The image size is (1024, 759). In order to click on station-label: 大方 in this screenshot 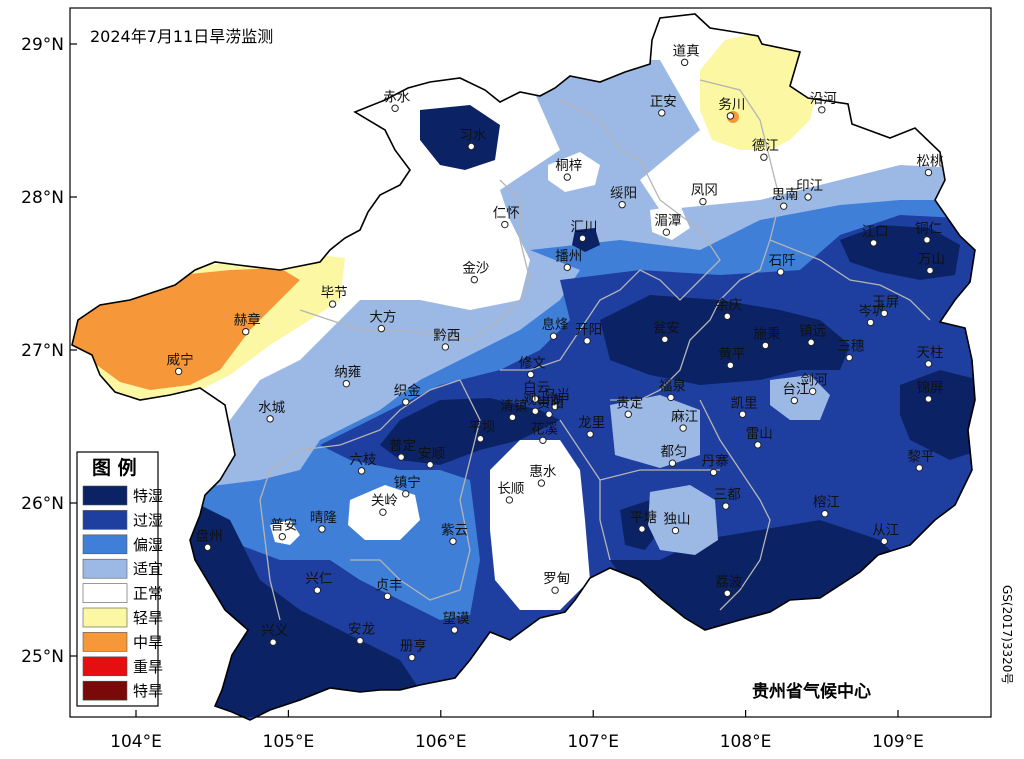, I will do `click(382, 318)`.